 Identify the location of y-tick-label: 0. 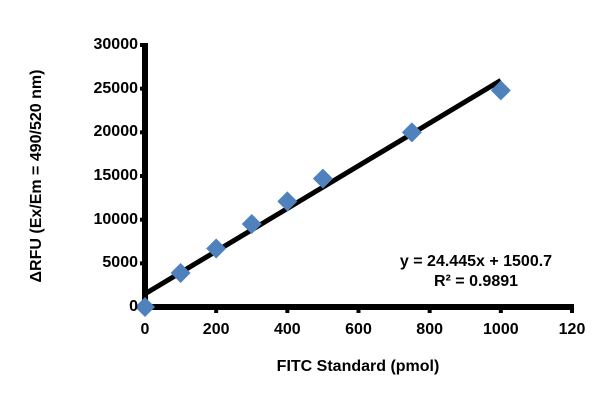
(133, 306).